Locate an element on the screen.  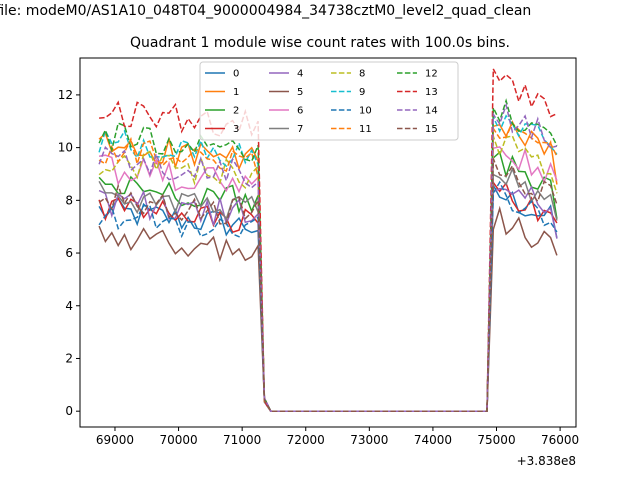
y-tick-label: 12 is located at coordinates (65, 95).